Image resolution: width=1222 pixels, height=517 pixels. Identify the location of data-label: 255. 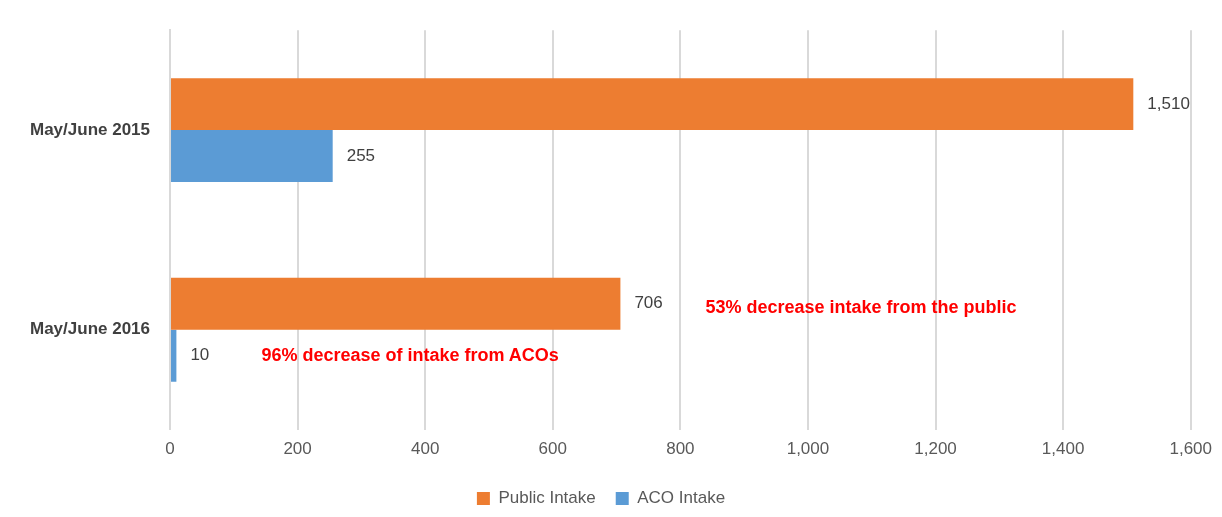
(361, 155).